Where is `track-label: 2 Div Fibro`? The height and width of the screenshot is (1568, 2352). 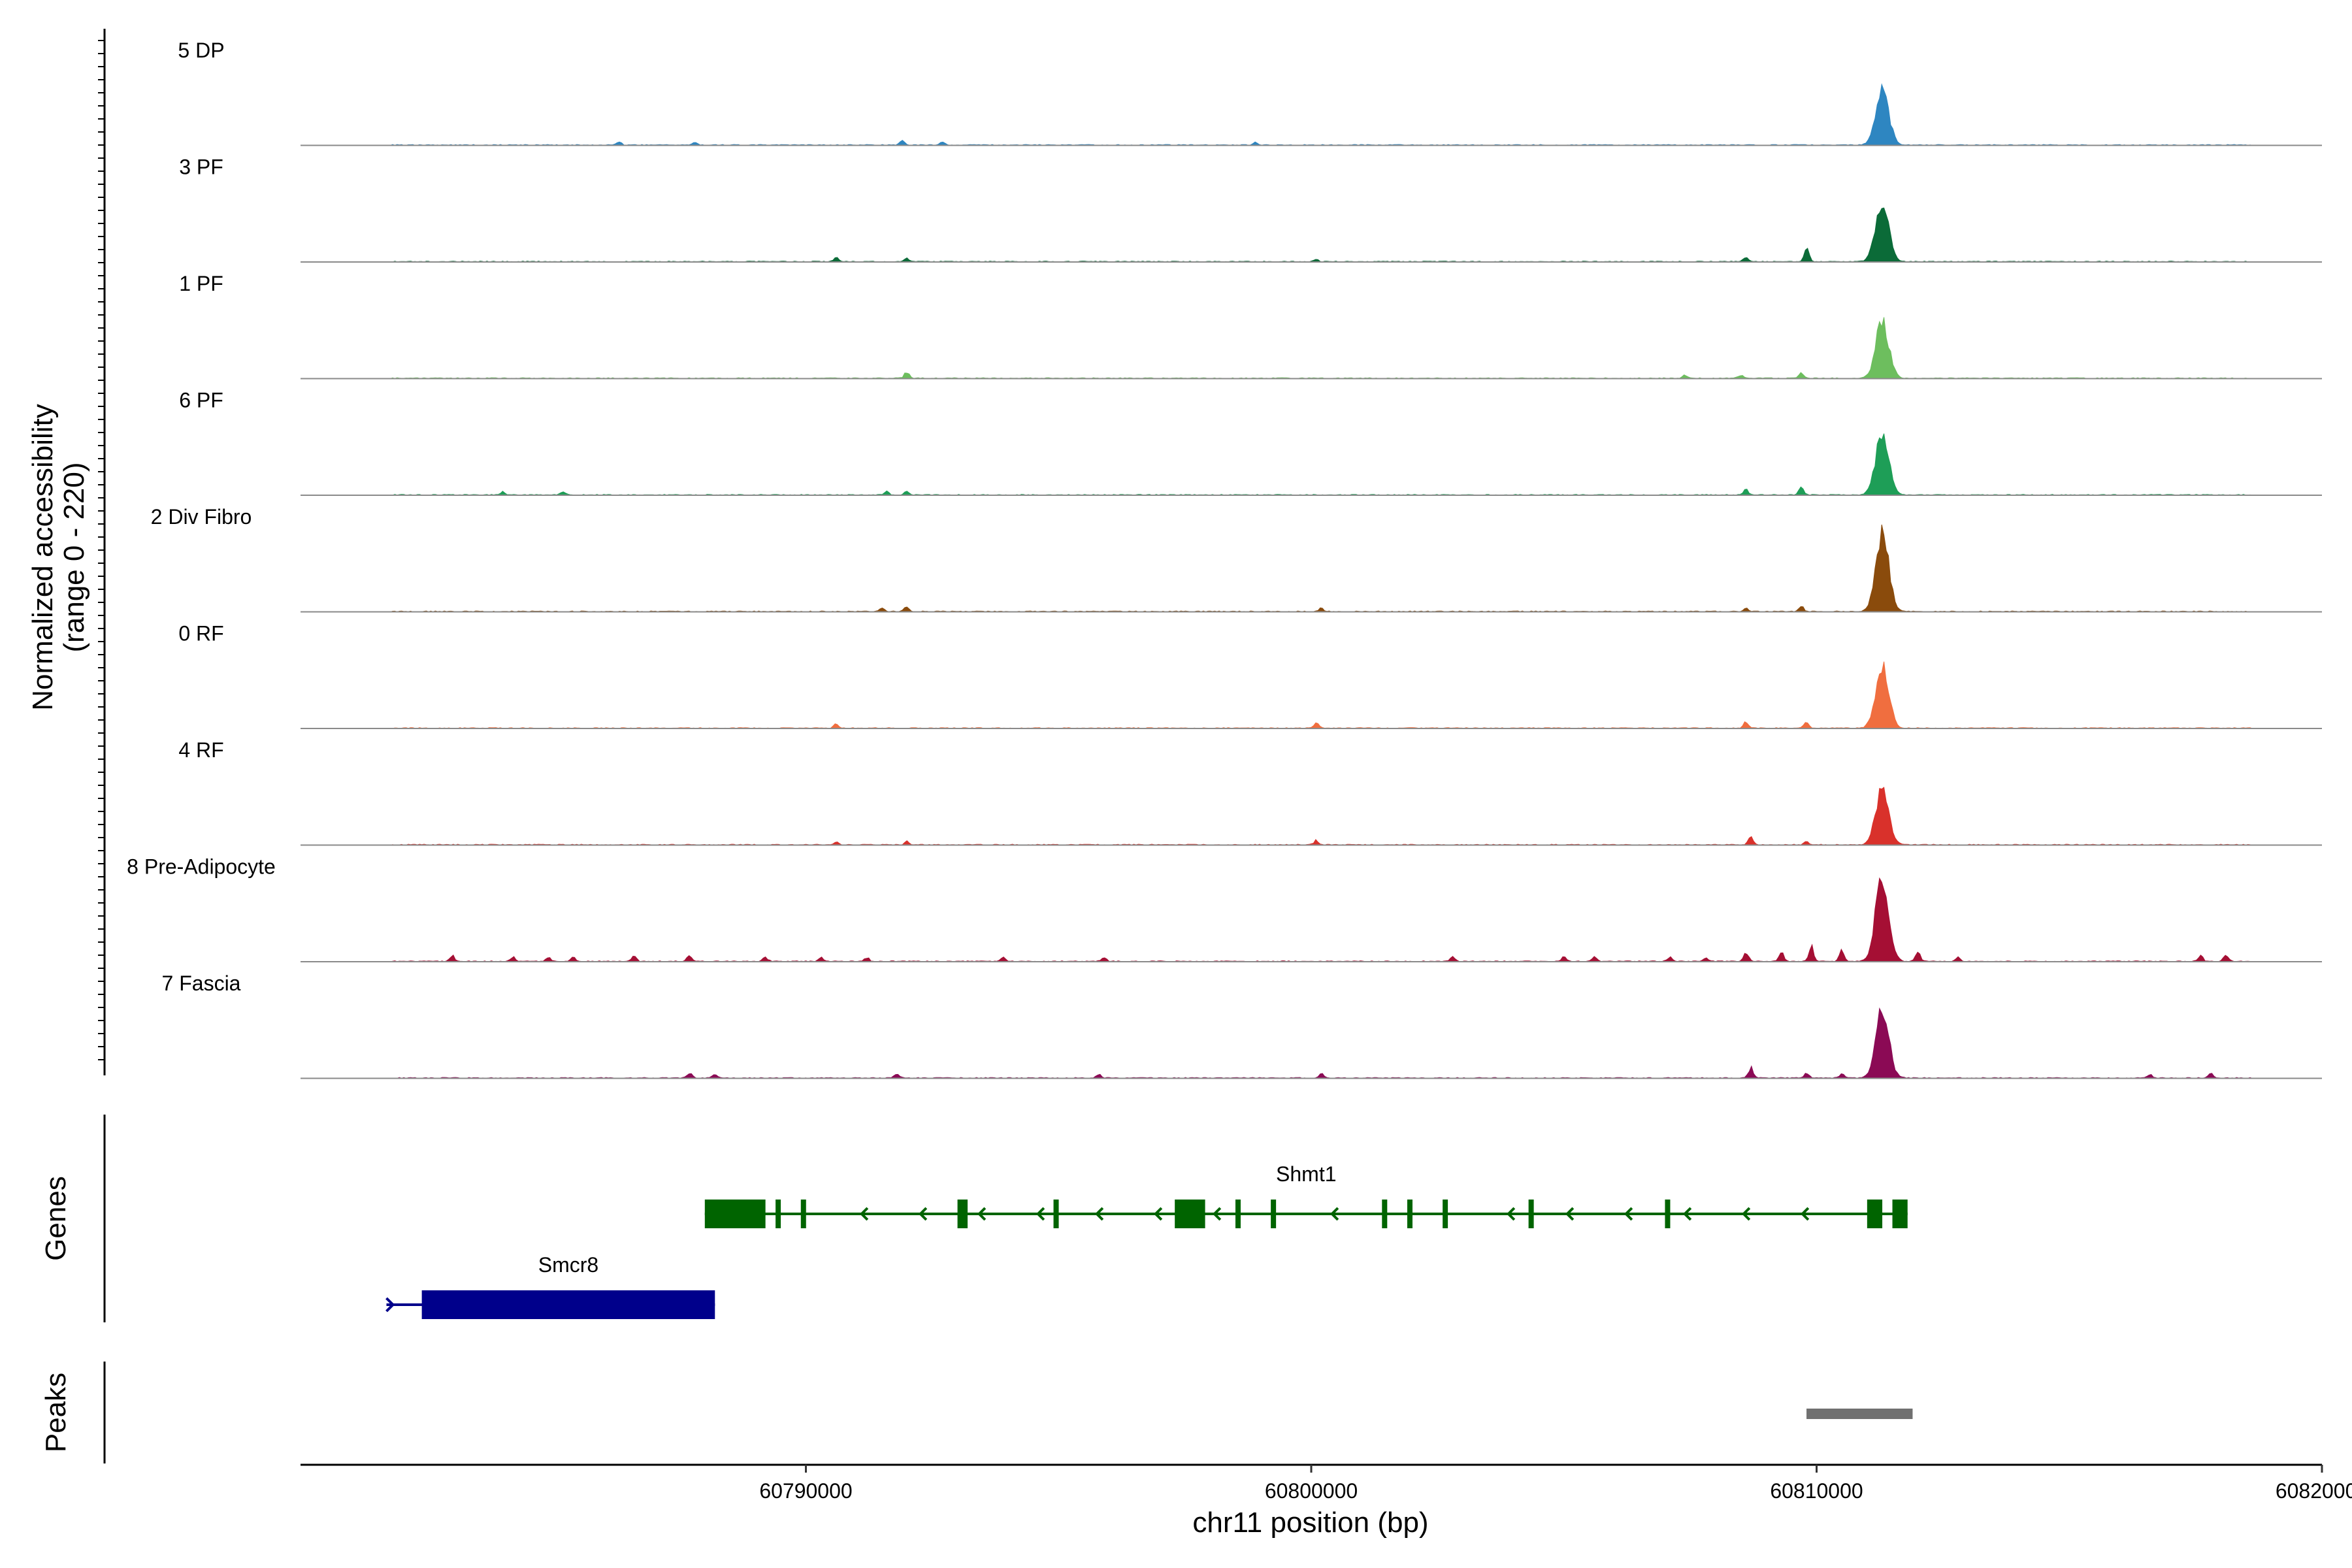 track-label: 2 Div Fibro is located at coordinates (201, 517).